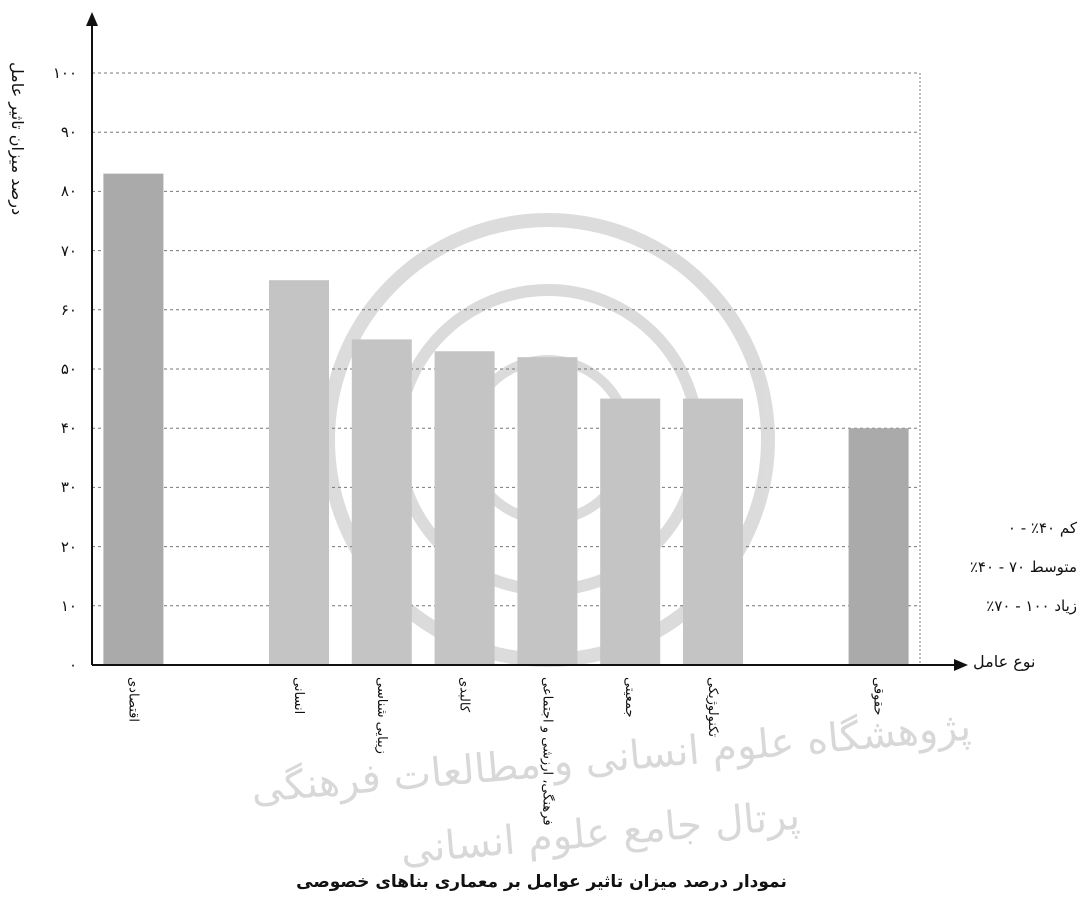  Describe the element at coordinates (961, 665) in the screenshot. I see `x-axis-arrow` at that location.